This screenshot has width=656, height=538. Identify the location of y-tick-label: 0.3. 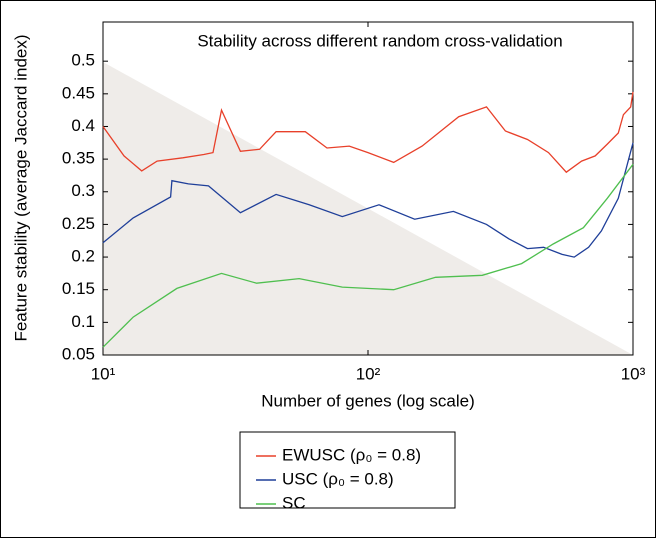
(83, 190).